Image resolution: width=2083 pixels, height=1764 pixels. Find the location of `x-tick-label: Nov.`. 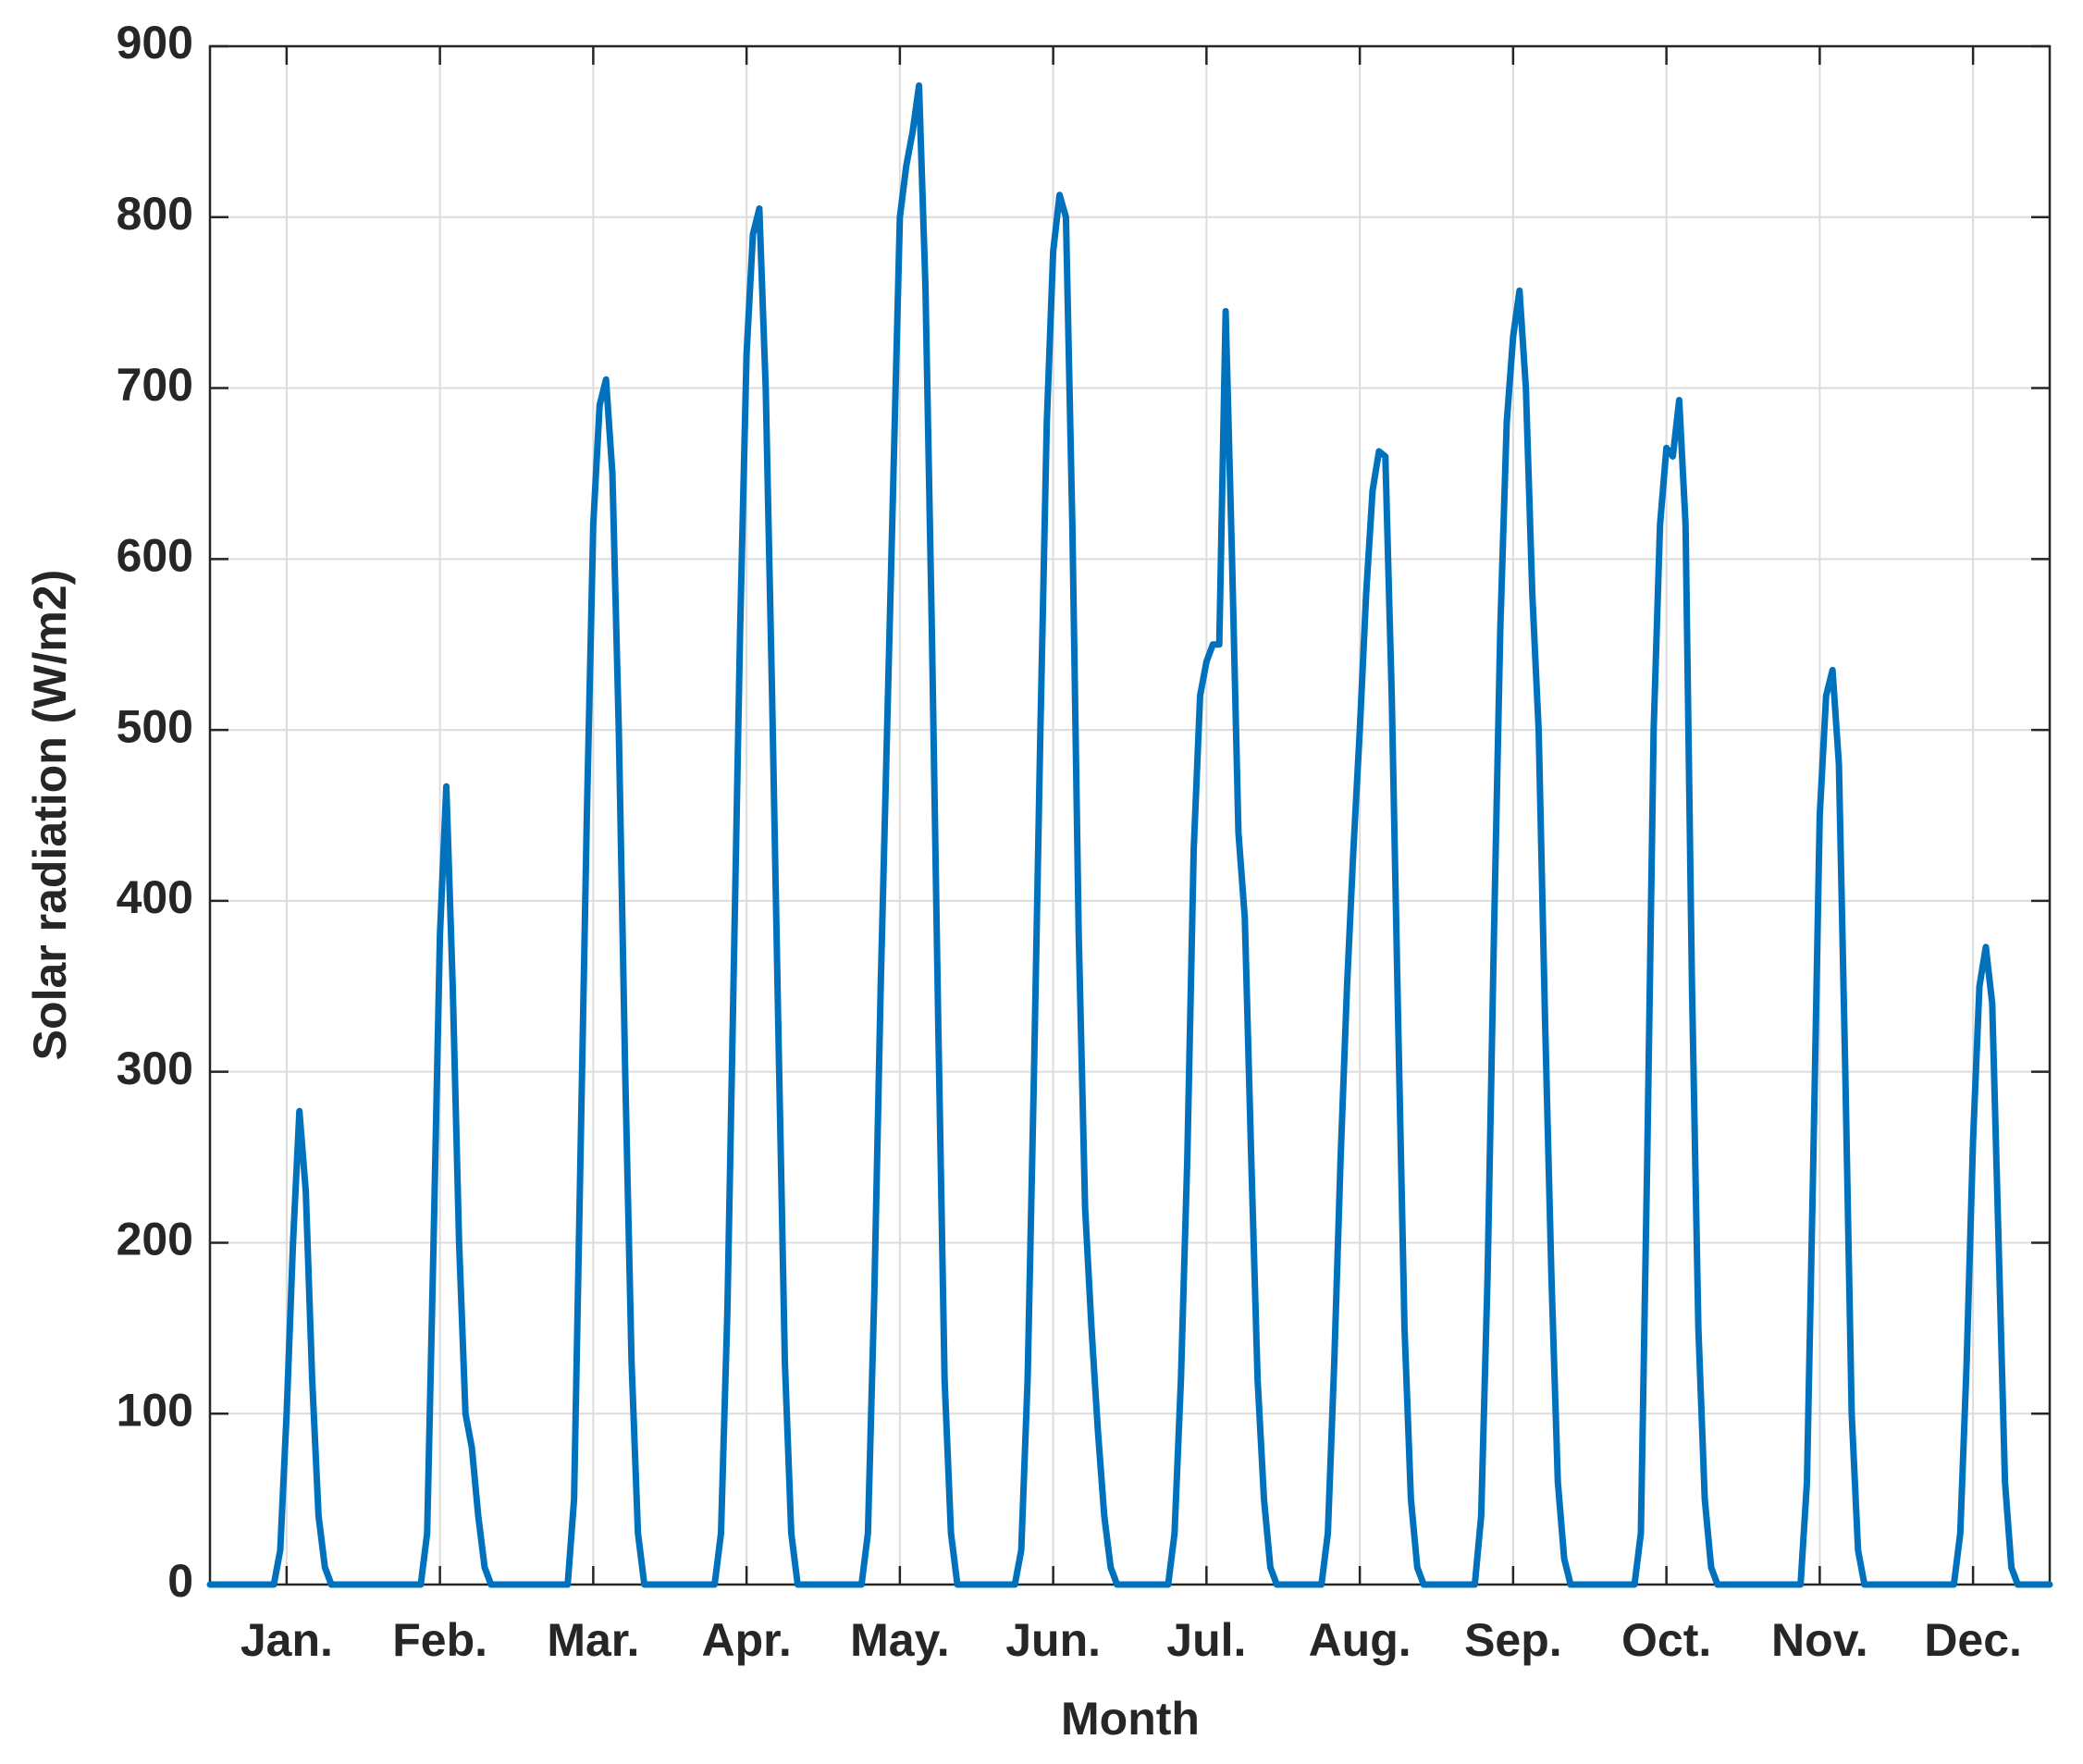

x-tick-label: Nov. is located at coordinates (1819, 1640).